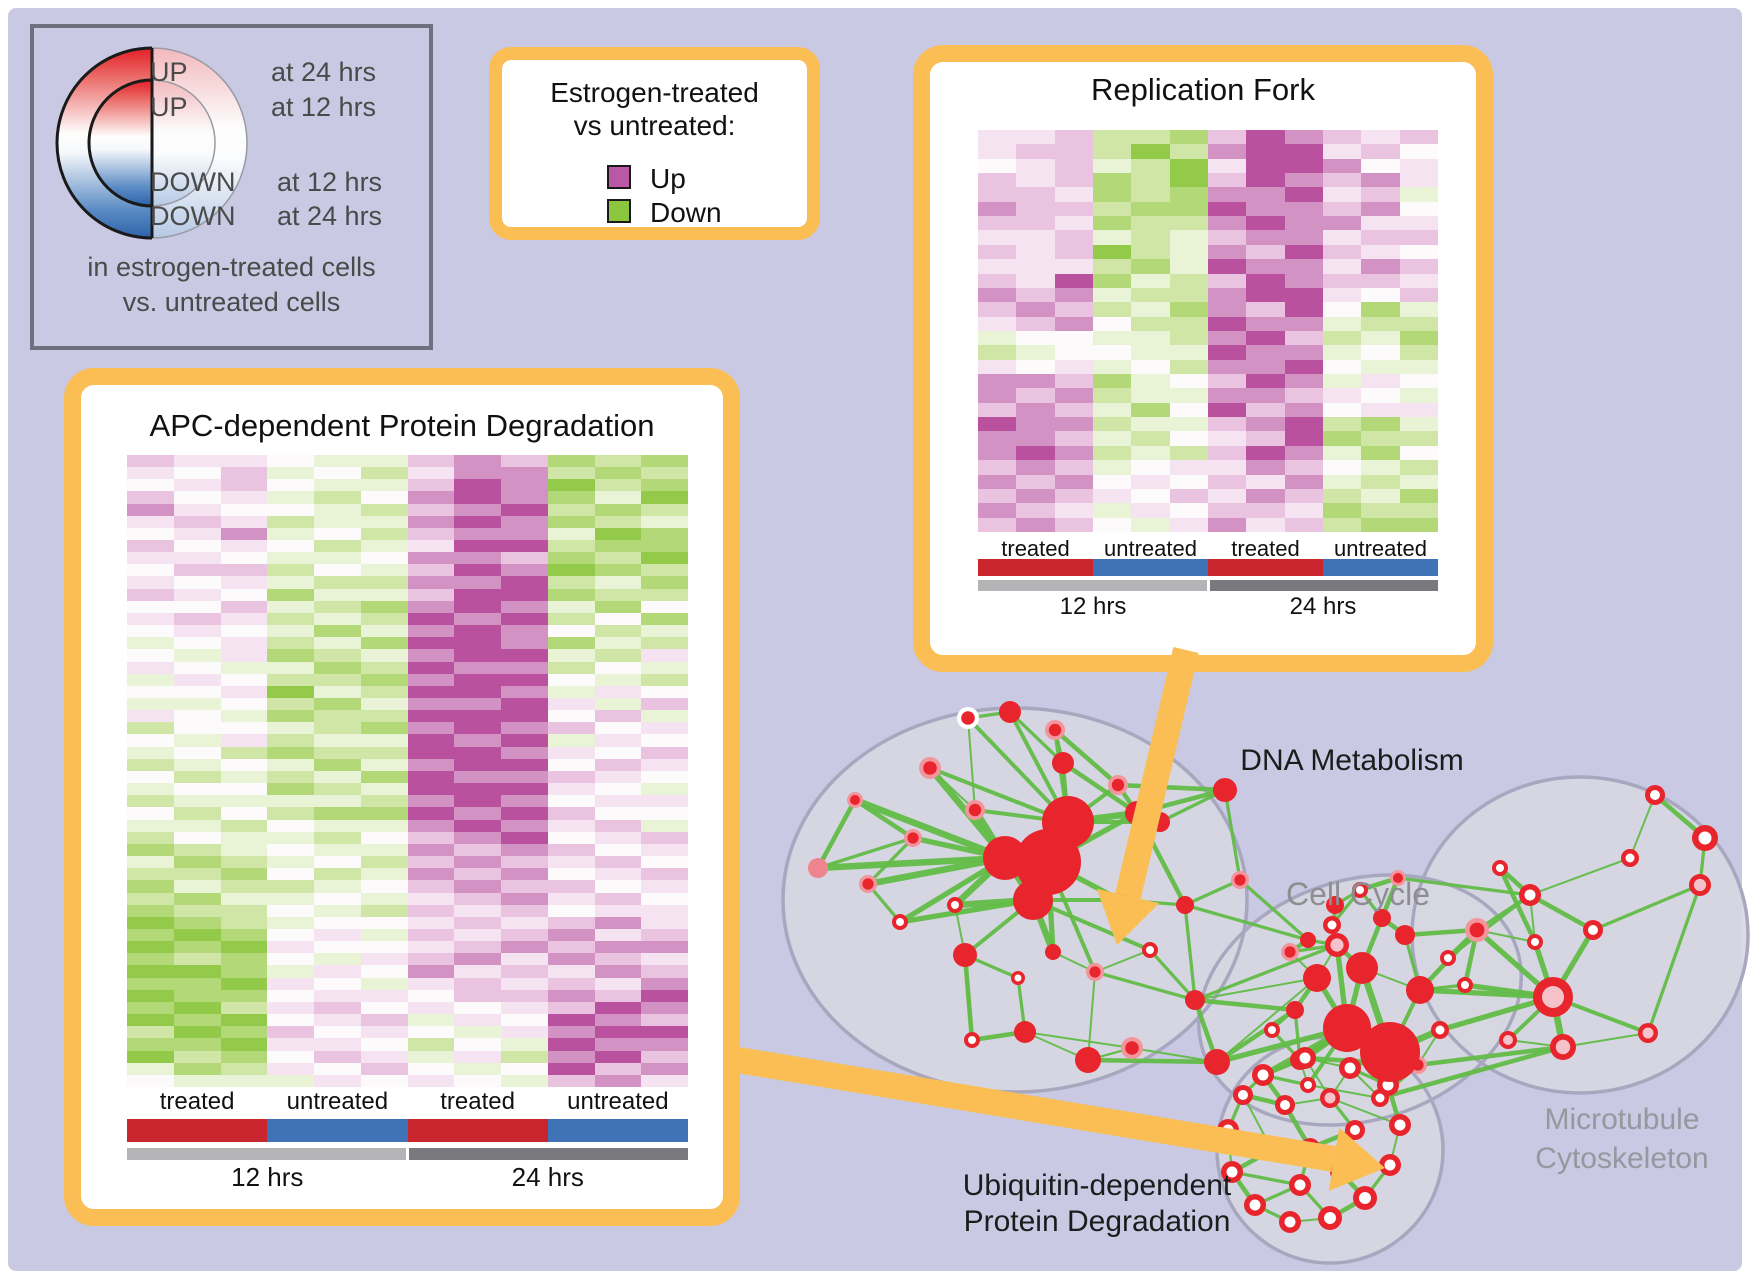 The height and width of the screenshot is (1279, 1750). I want to click on untreated-bar, so click(1150, 567).